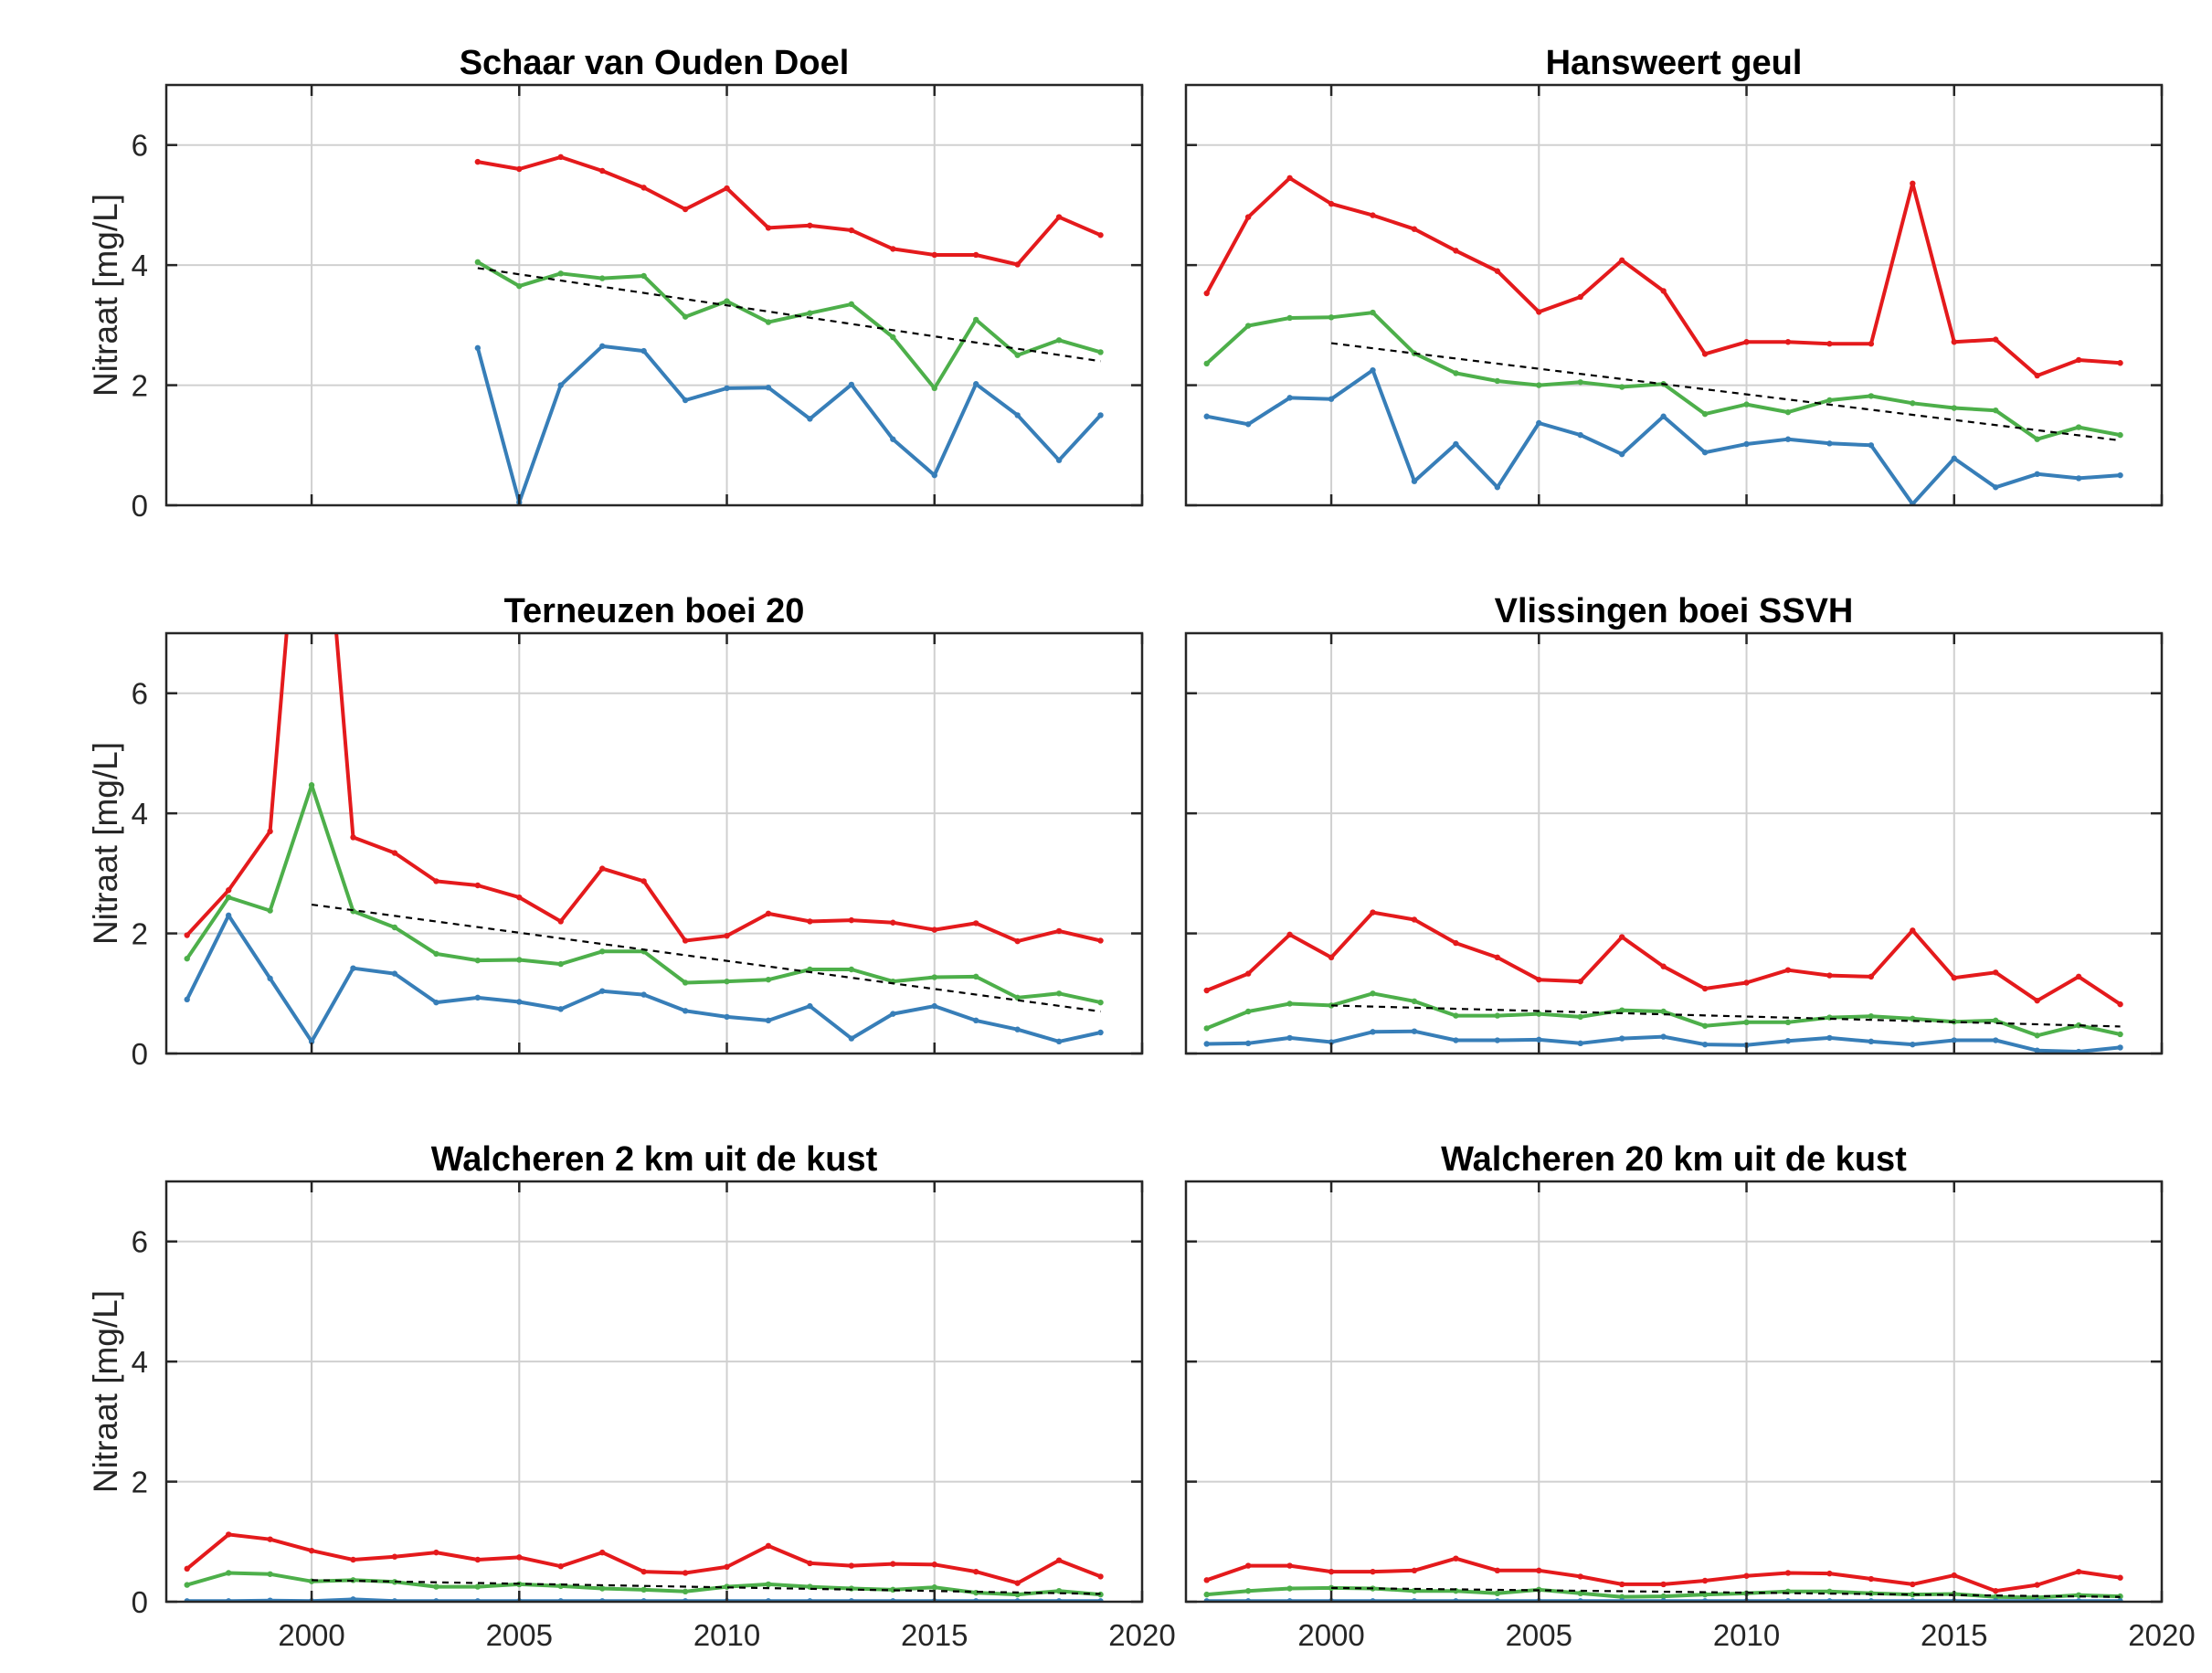 This screenshot has height=1673, width=2212. I want to click on panel-title: Vlissingen boei SSVH, so click(1674, 611).